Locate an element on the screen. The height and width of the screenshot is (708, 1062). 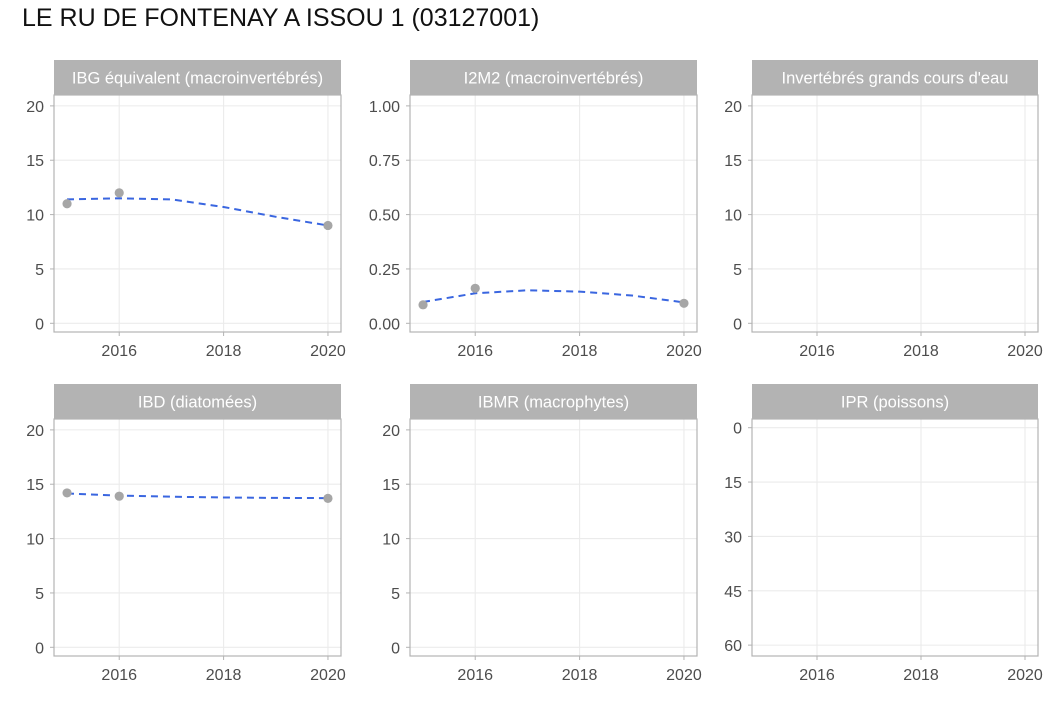
panel-title: IBD (diatomées) is located at coordinates (197, 403).